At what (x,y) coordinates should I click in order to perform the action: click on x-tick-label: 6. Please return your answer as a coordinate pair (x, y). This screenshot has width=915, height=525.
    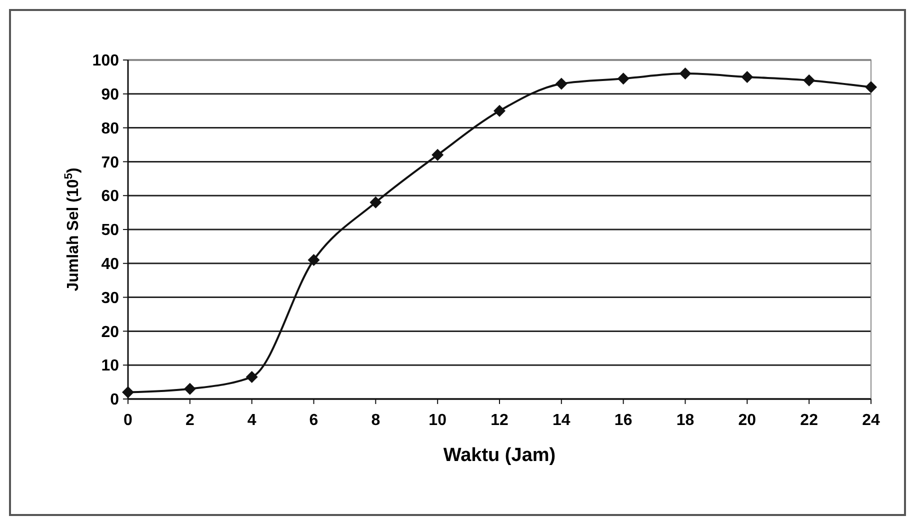
    Looking at the image, I should click on (313, 420).